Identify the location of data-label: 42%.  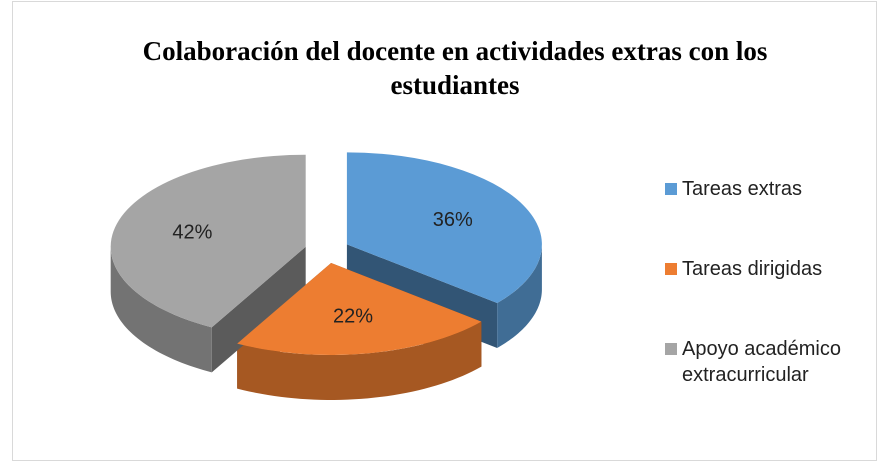
(192, 232).